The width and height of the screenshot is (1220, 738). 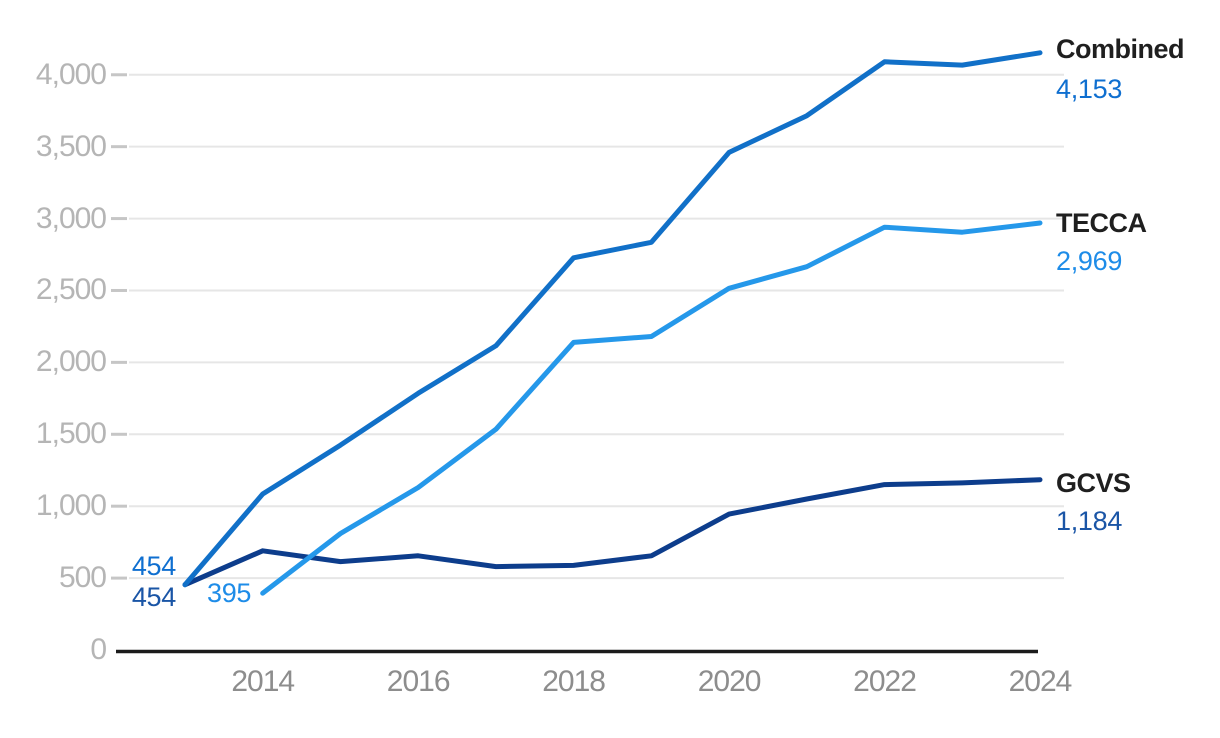 I want to click on series-end-label-combined: Combined, so click(x=1120, y=49).